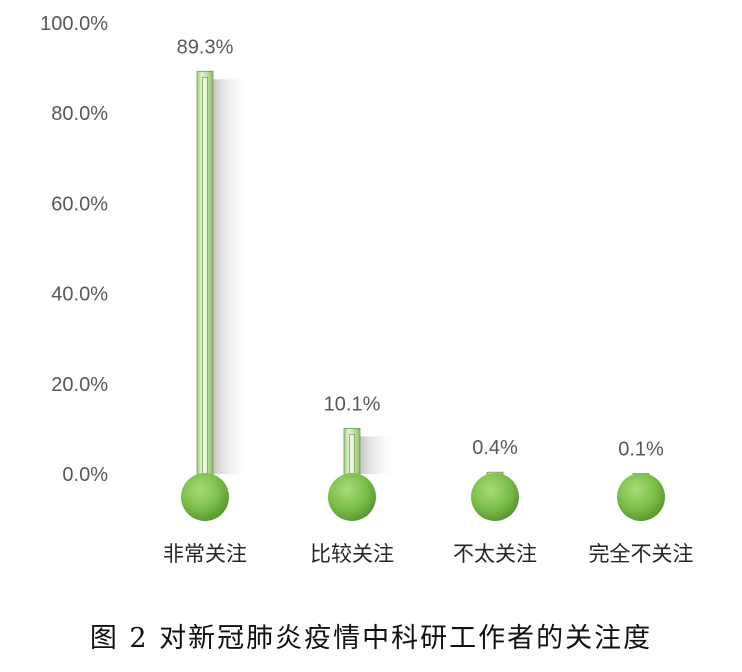 The width and height of the screenshot is (742, 672). Describe the element at coordinates (428, 554) in the screenshot. I see `x-axis: 非常关注 比较关注 不太关注 完全不关注` at that location.